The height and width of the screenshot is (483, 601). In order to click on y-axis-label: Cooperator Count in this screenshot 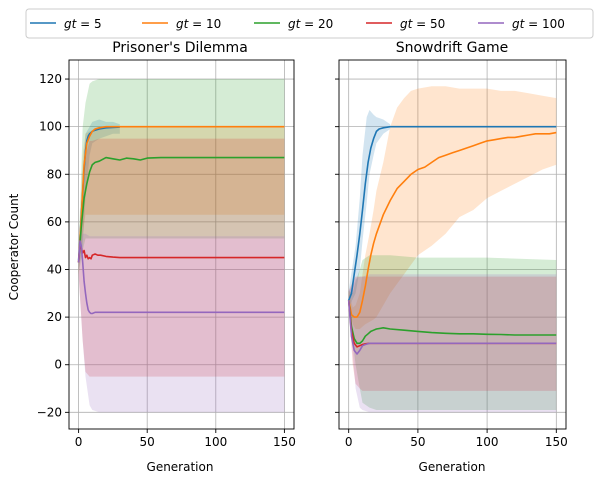, I will do `click(14, 246)`.